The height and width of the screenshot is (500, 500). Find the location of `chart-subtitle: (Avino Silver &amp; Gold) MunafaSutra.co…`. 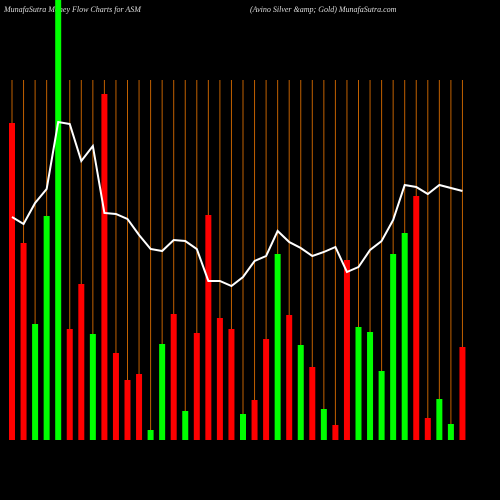

chart-subtitle: (Avino Silver &amp; Gold) MunafaSutra.co… is located at coordinates (323, 9).